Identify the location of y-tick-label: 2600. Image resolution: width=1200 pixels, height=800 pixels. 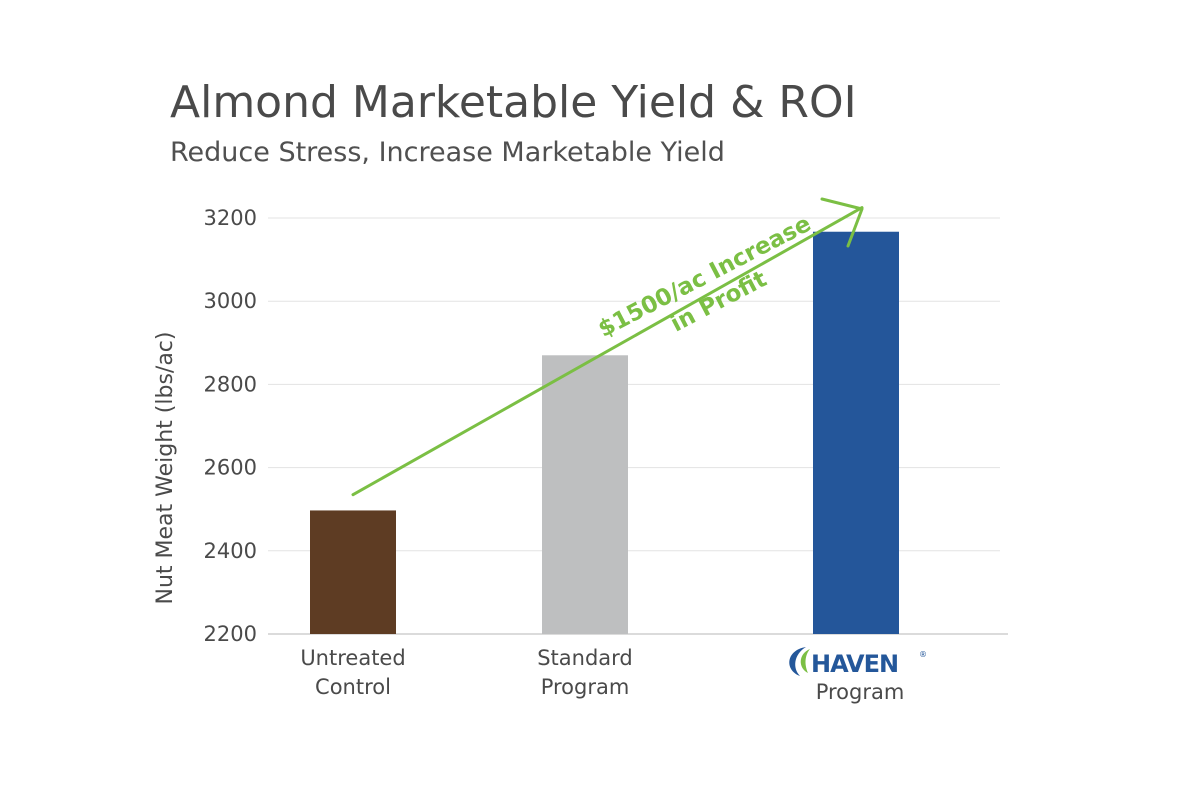
(230, 468).